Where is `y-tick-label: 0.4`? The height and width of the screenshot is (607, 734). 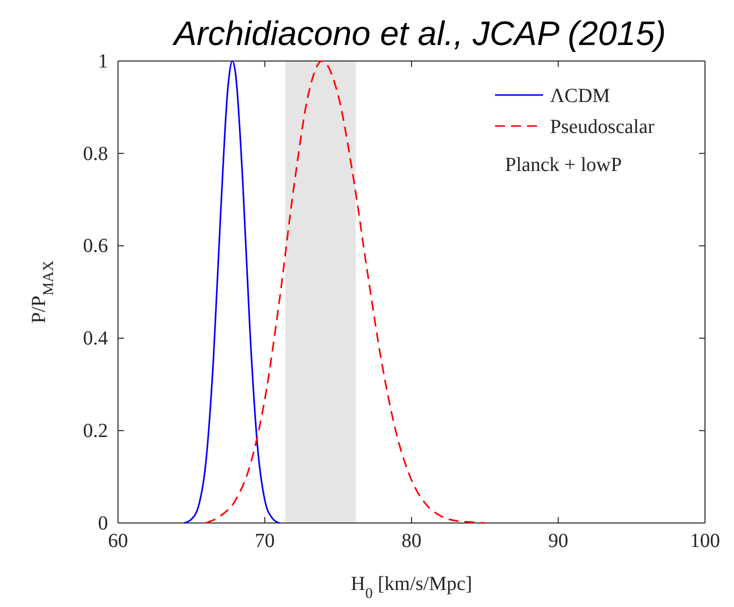
y-tick-label: 0.4 is located at coordinates (95, 339).